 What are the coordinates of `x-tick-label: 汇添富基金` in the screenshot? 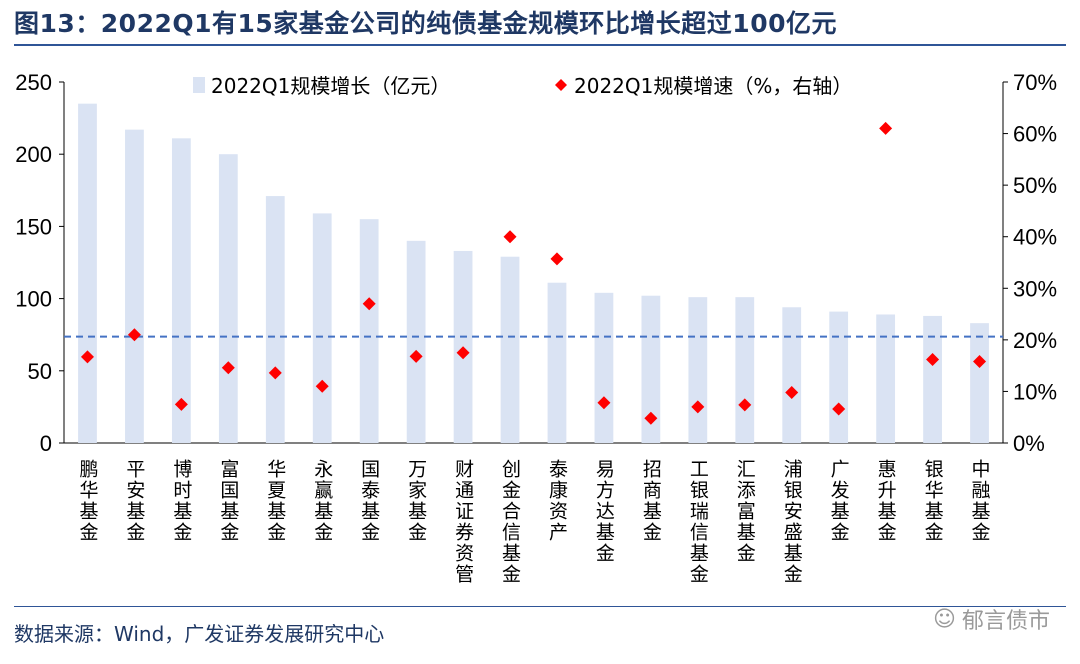 It's located at (745, 511).